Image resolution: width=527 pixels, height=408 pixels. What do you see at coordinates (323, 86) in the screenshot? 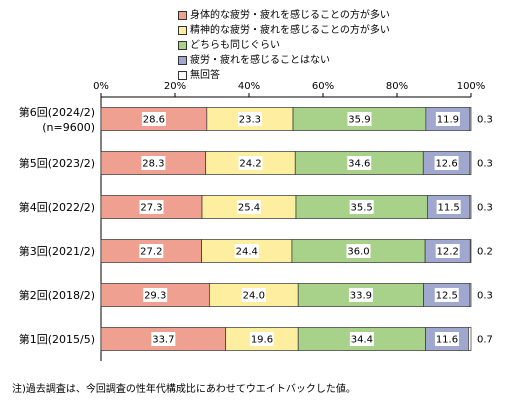
I see `x-tick-label: 60%` at bounding box center [323, 86].